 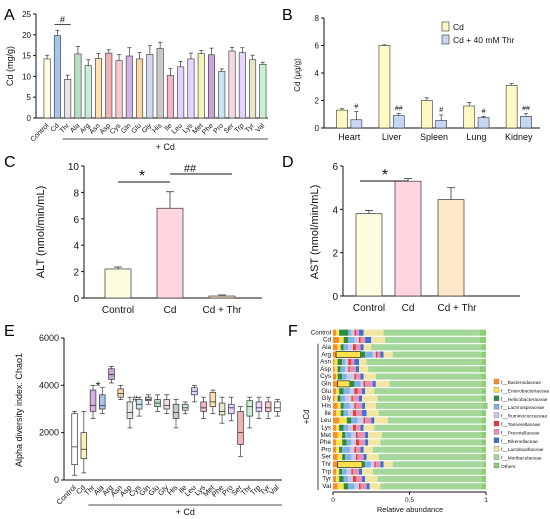 What do you see at coordinates (521, 459) in the screenshot?
I see `f-legend-label: f__Muribaculaceae` at bounding box center [521, 459].